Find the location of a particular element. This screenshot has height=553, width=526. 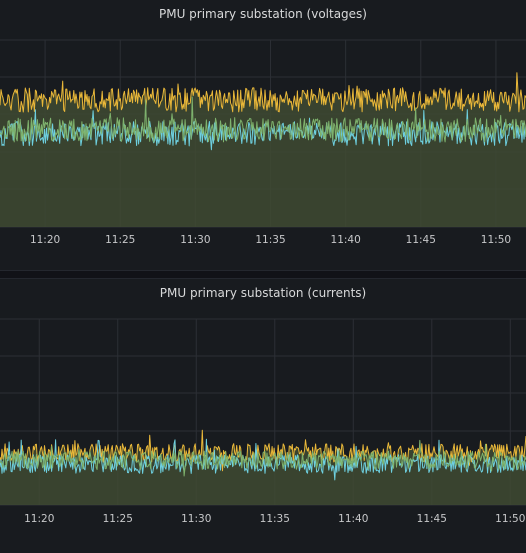

series-area is located at coordinates (263, 467).